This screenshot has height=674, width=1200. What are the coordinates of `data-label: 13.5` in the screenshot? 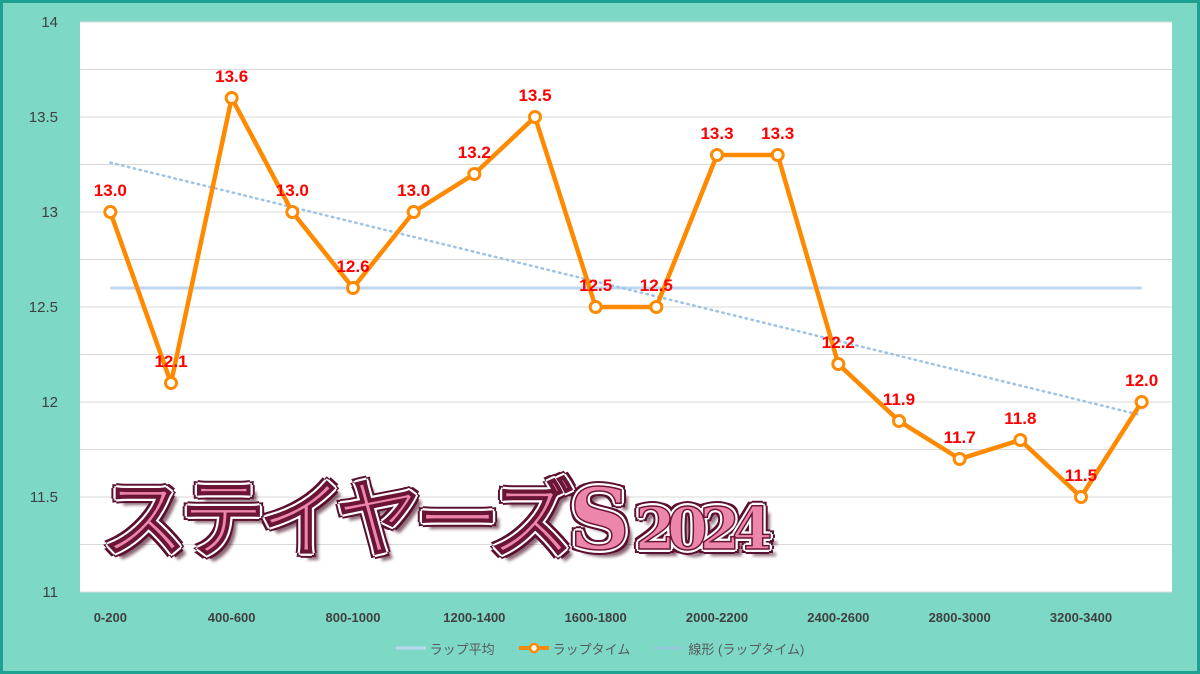 It's located at (534, 95).